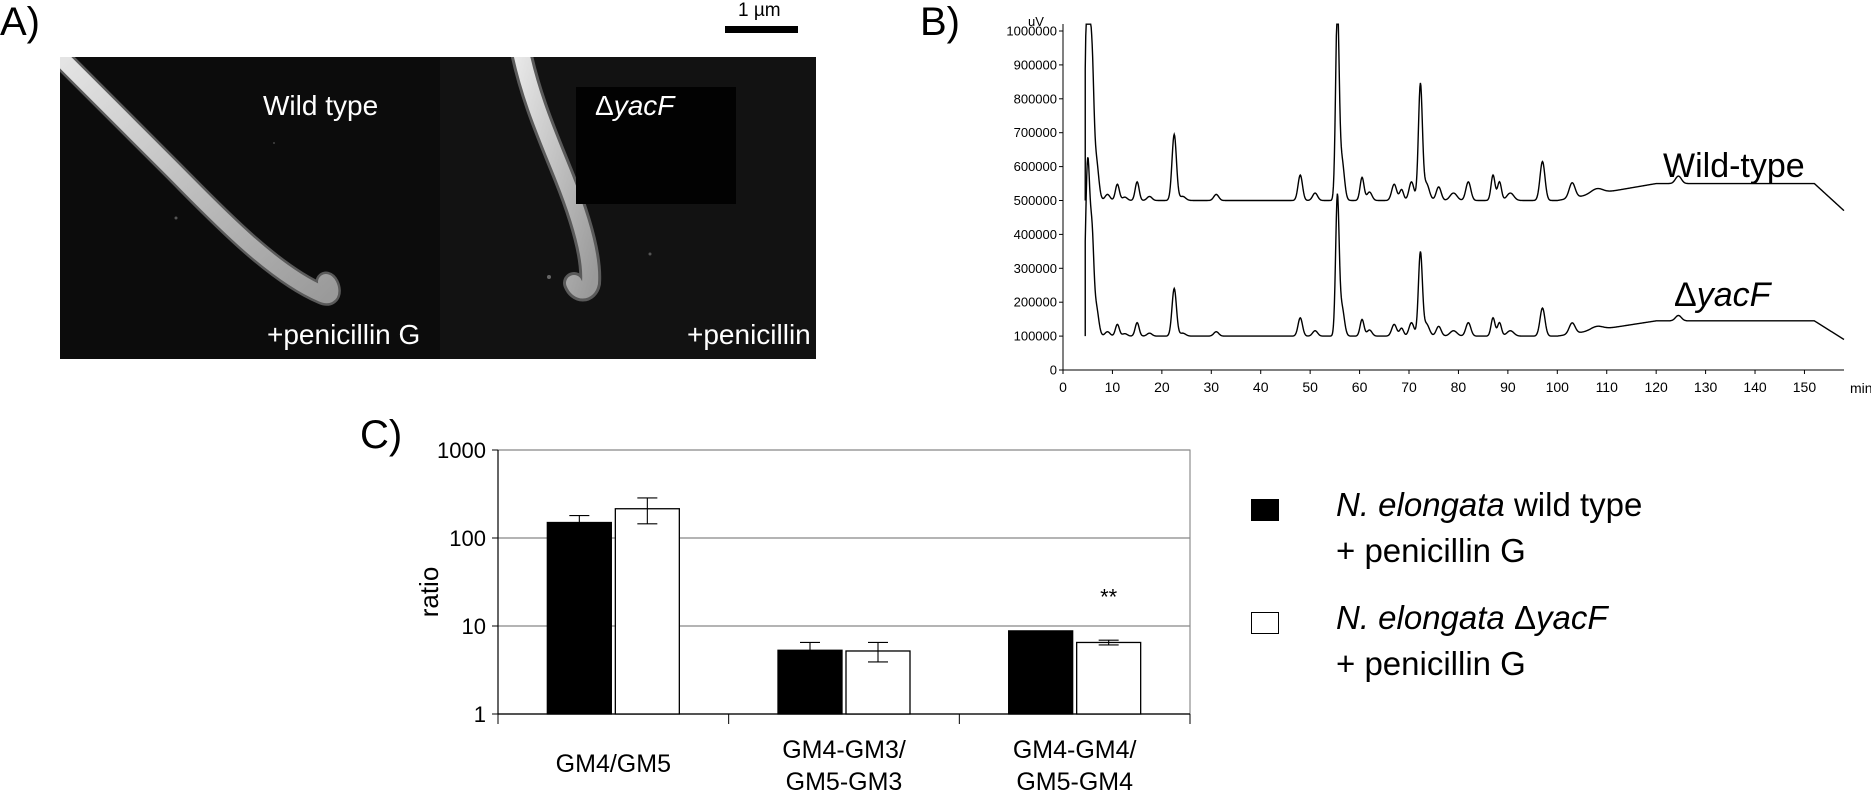 The height and width of the screenshot is (800, 1871). Describe the element at coordinates (1558, 387) in the screenshot. I see `x-tick-label: 100` at that location.